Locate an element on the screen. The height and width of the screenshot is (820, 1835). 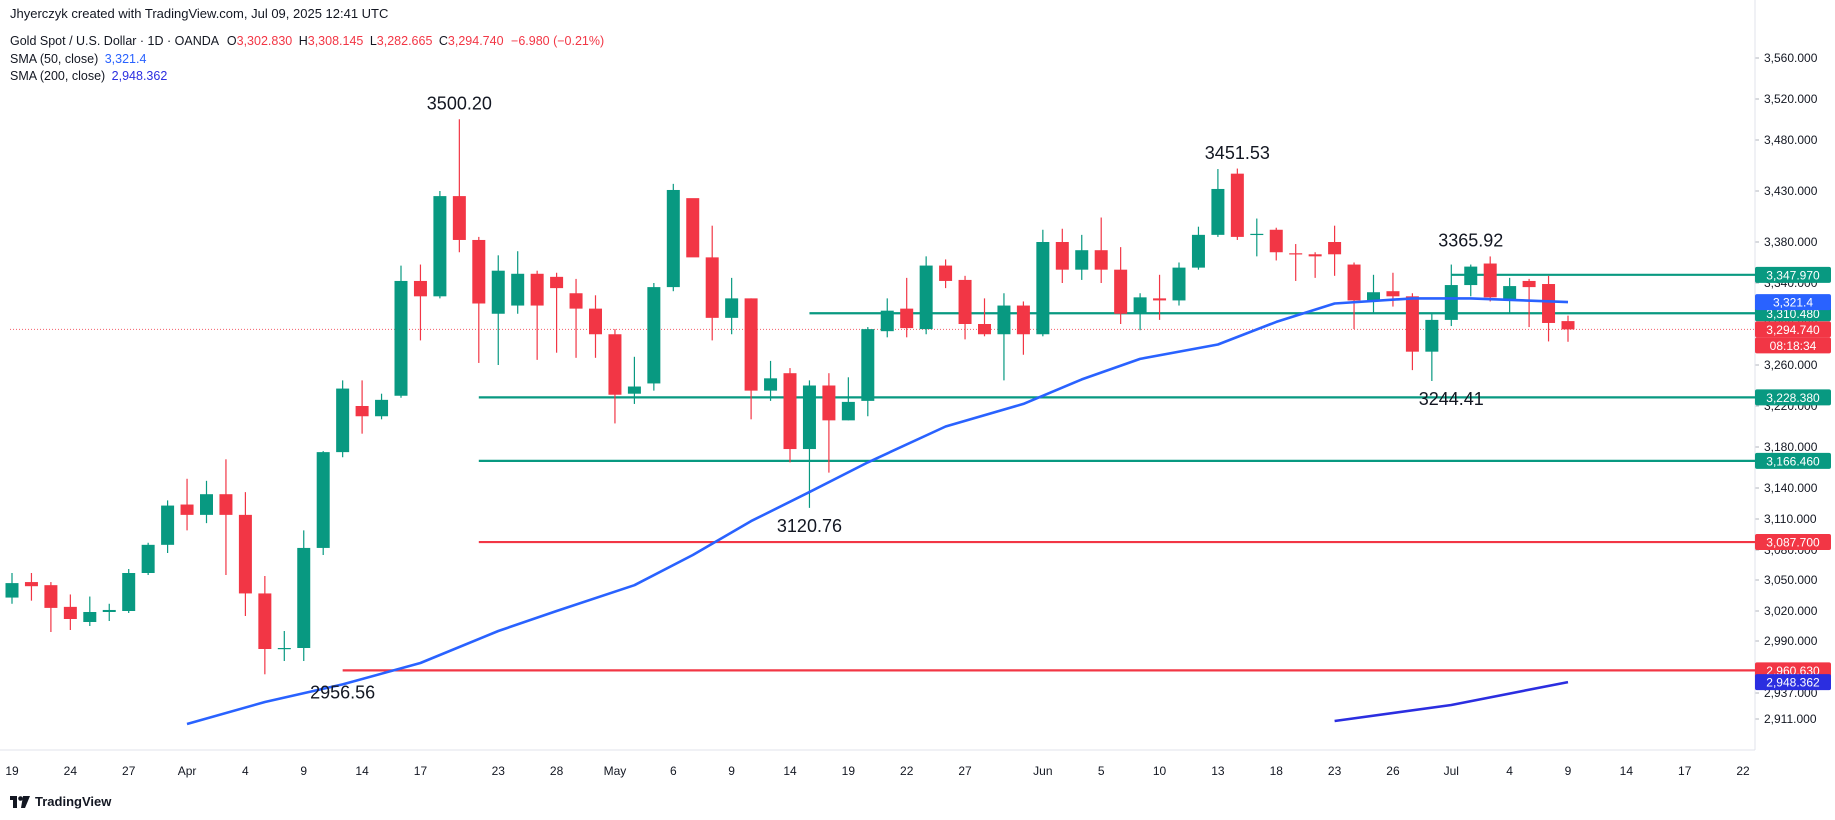
sma200-legend: SMA (200, close) 2,948.362 is located at coordinates (88, 76).